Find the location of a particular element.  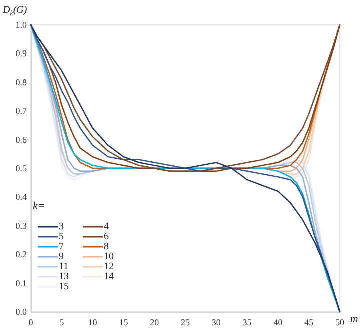

x-tick-label: 35 is located at coordinates (247, 323).